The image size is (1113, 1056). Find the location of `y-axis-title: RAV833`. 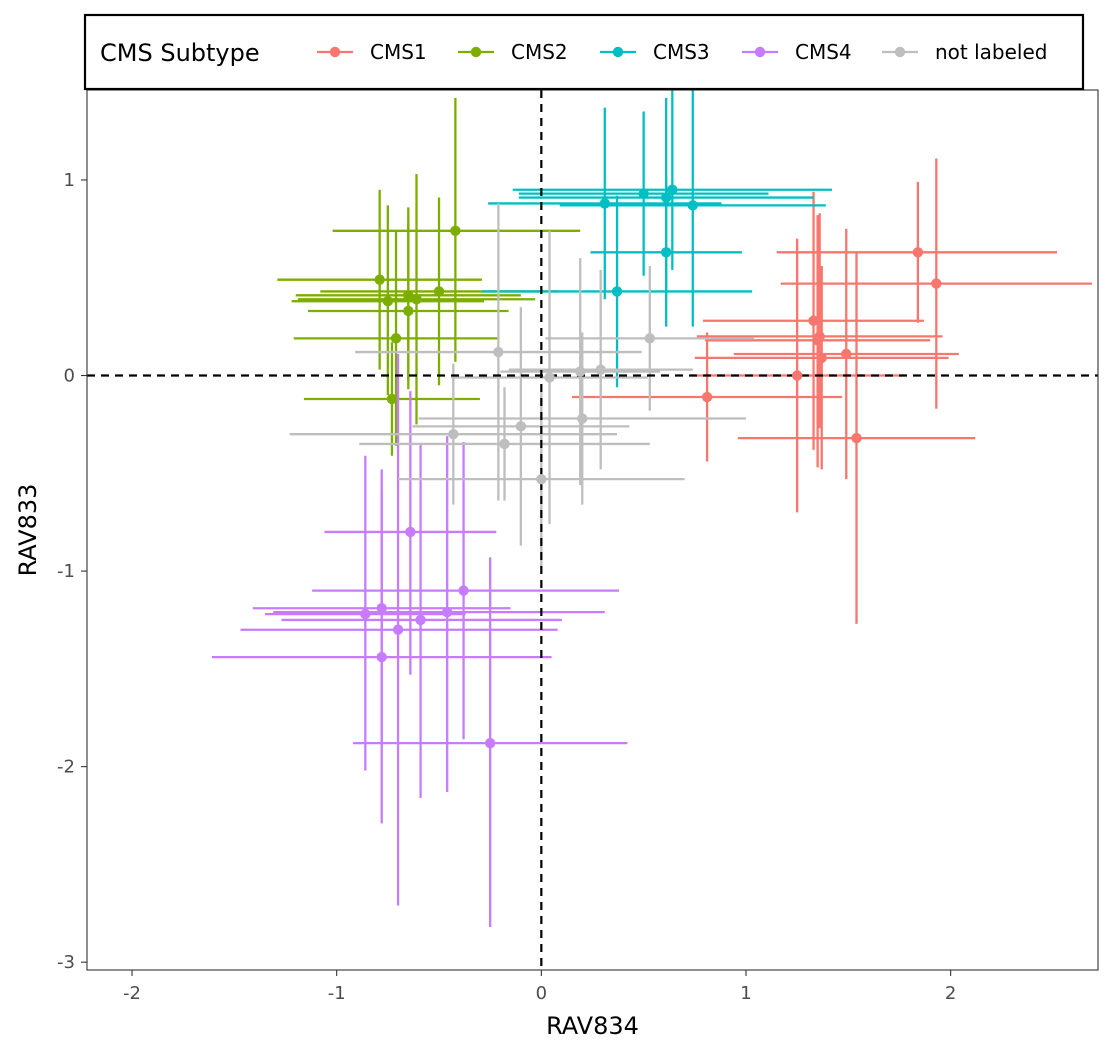

y-axis-title: RAV833 is located at coordinates (28, 530).